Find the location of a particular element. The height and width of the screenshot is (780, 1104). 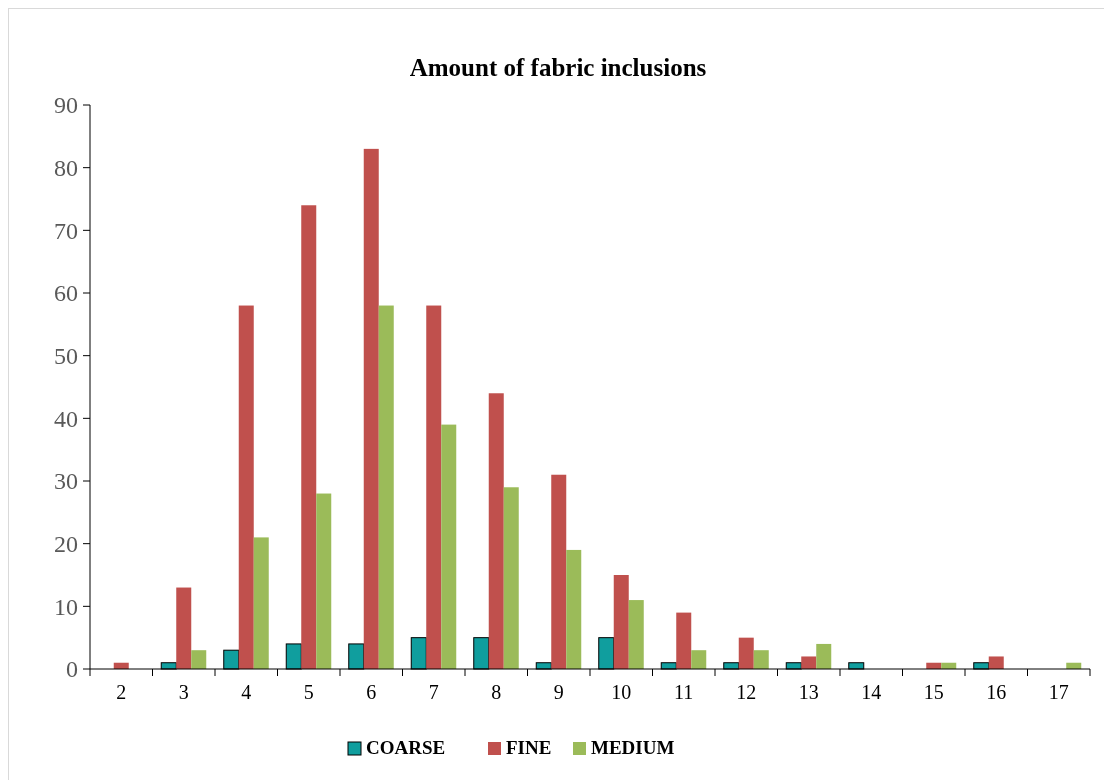

y-tick-label: 0 is located at coordinates (72, 669).